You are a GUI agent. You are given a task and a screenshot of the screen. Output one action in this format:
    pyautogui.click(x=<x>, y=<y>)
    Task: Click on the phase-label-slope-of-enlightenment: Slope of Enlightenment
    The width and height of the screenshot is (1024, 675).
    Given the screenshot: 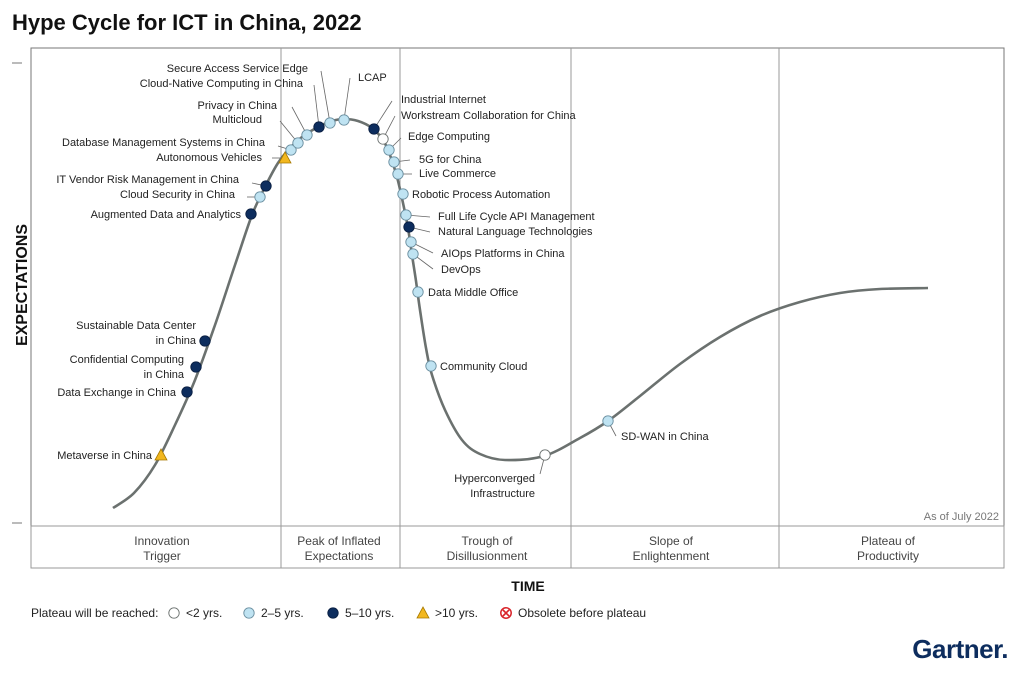 What is the action you would take?
    pyautogui.click(x=671, y=548)
    